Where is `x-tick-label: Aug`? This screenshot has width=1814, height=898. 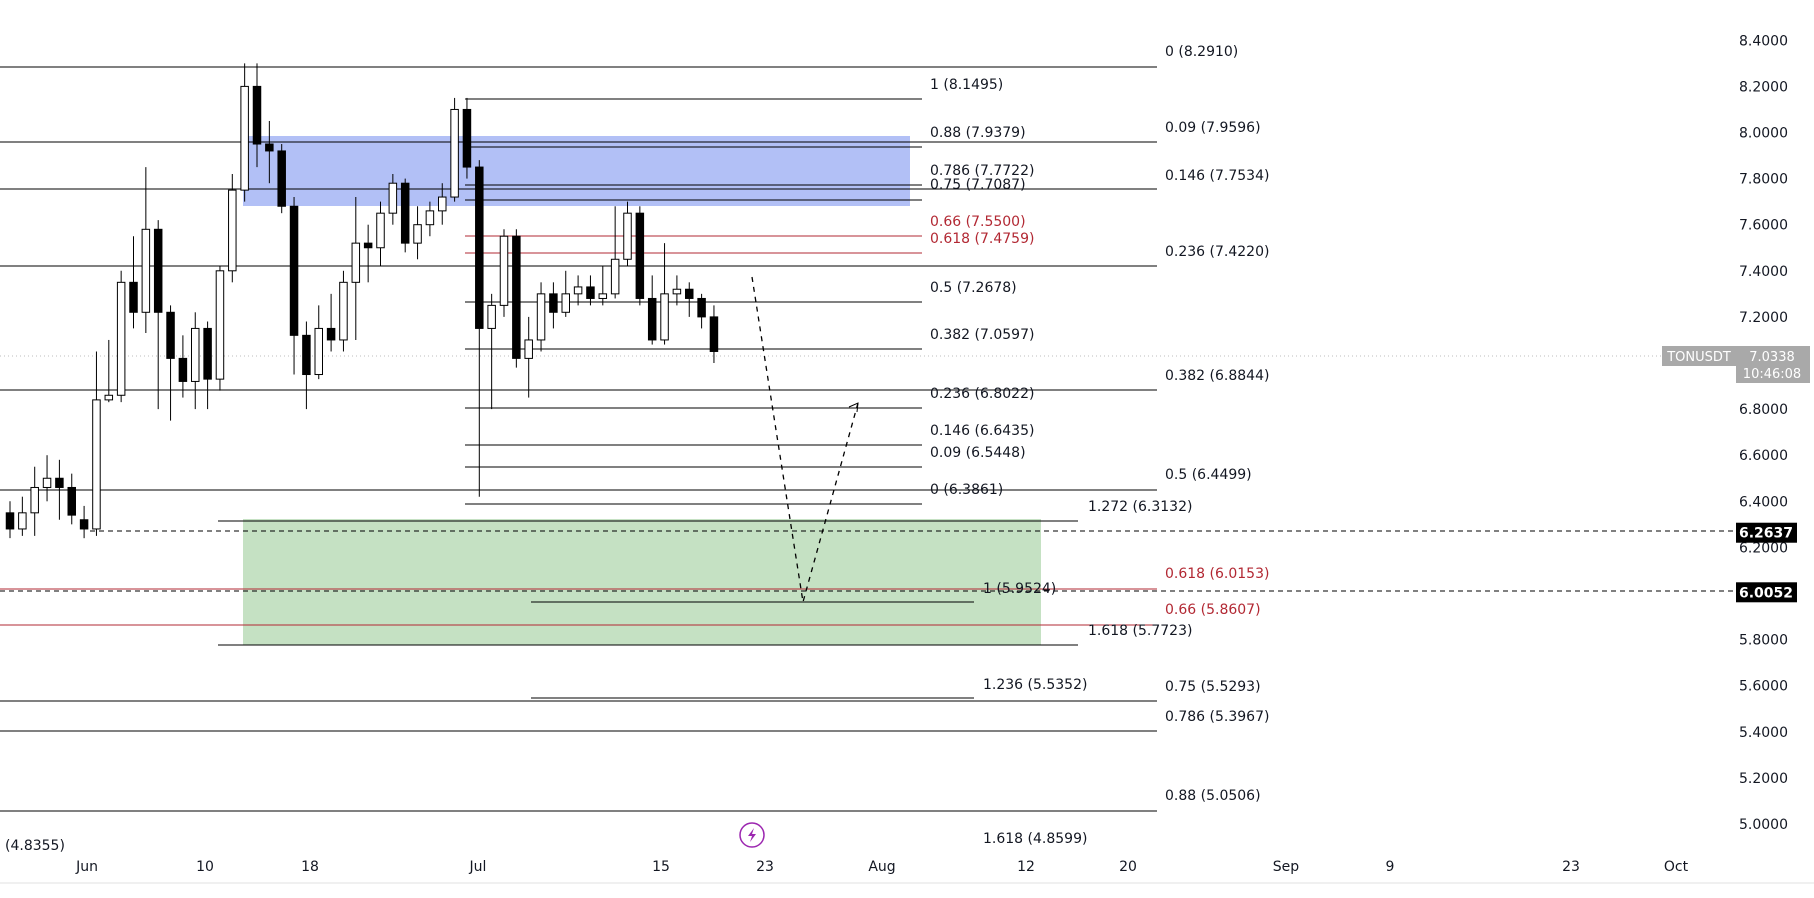
x-tick-label: Aug is located at coordinates (881, 867).